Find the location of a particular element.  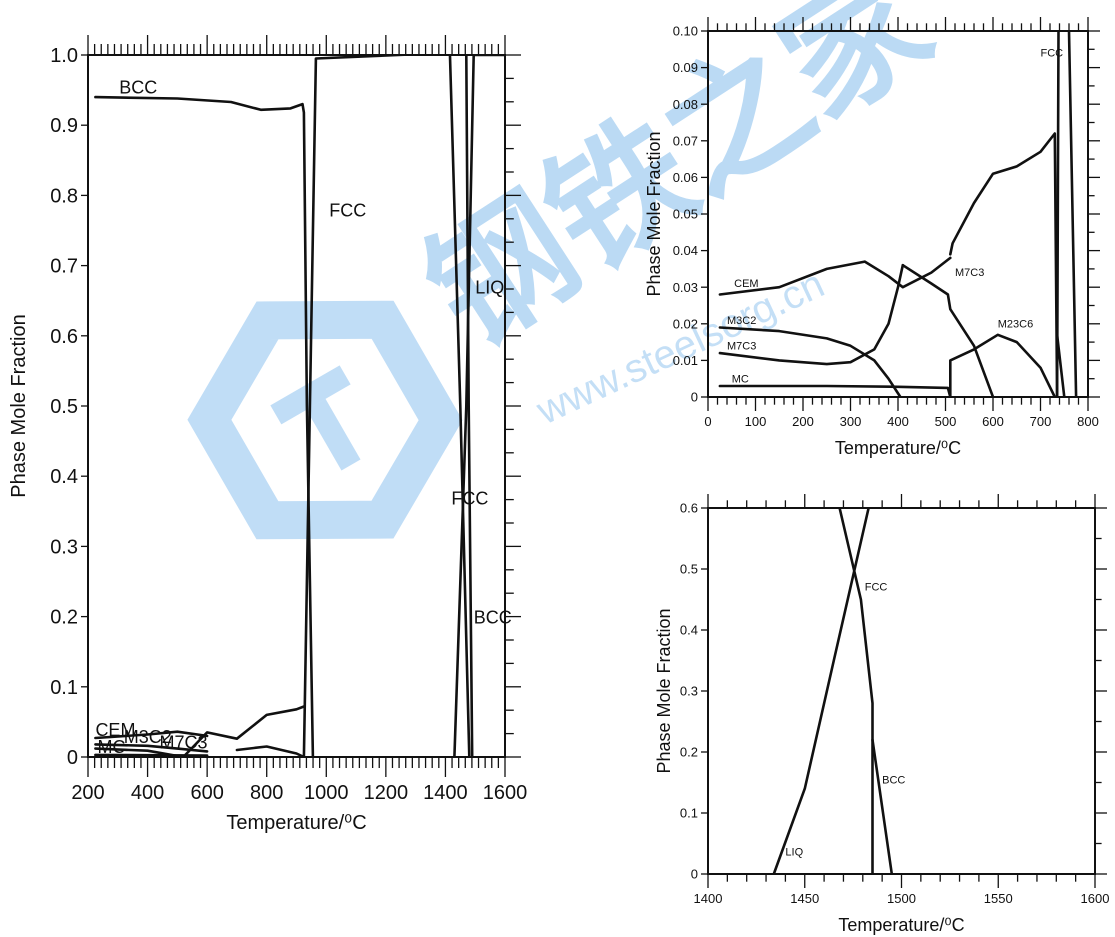

y-tick-label: 0.10 is located at coordinates (685, 31).